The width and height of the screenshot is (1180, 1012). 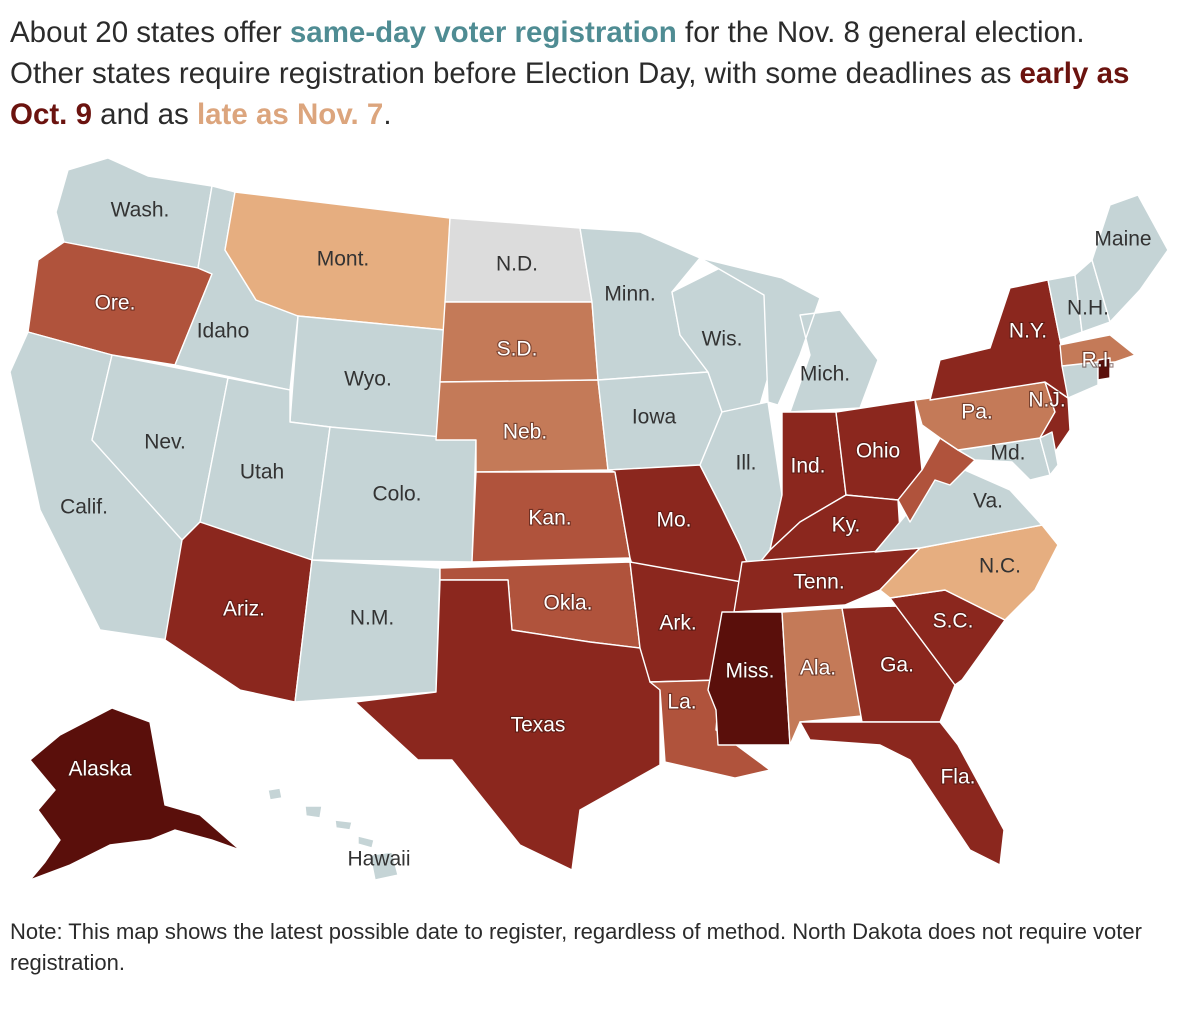 What do you see at coordinates (483, 32) in the screenshot?
I see `same-day-highlight: same-day voter registration` at bounding box center [483, 32].